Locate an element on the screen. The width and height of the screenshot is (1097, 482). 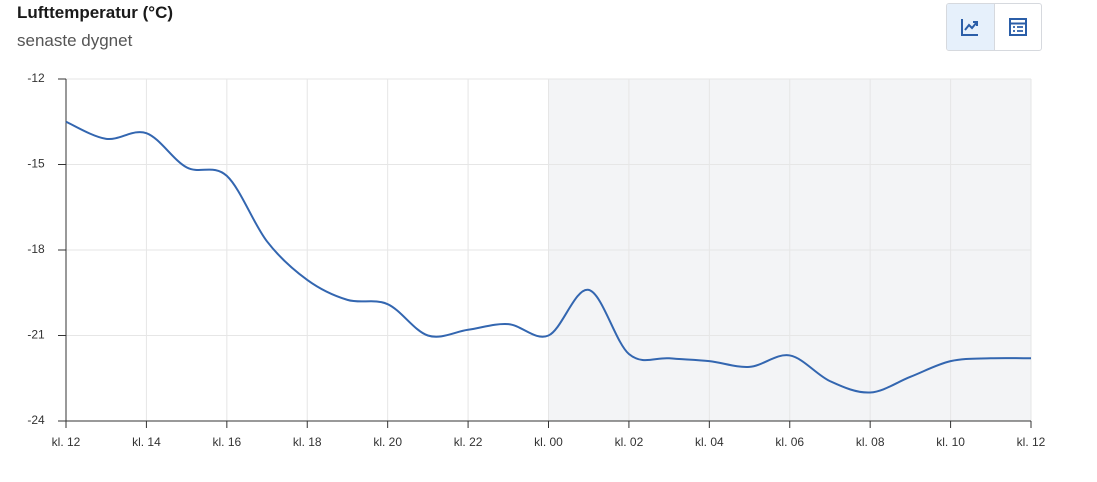
y-tick-label: -12 is located at coordinates (36, 78).